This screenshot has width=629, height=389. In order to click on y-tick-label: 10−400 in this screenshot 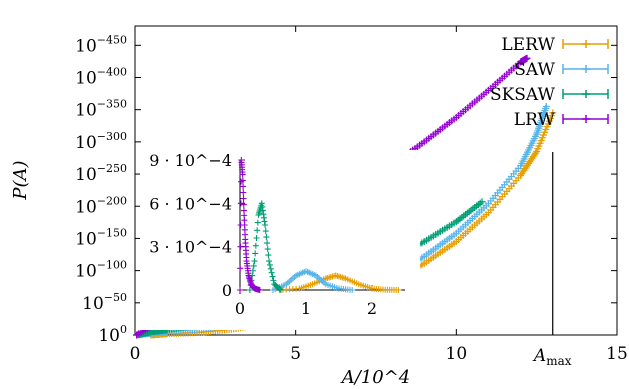, I will do `click(101, 77)`.